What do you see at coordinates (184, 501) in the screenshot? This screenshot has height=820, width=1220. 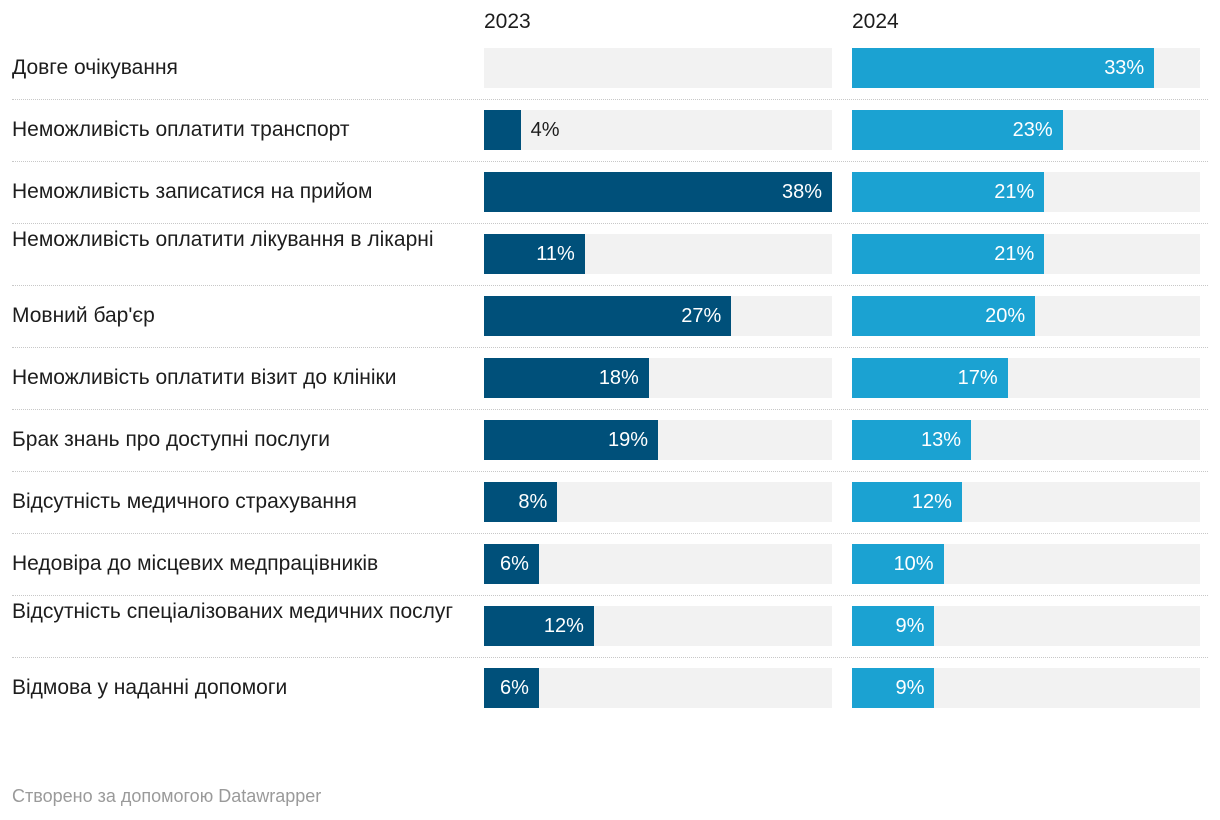 I see `category-label: Відсутність медичного страхування` at bounding box center [184, 501].